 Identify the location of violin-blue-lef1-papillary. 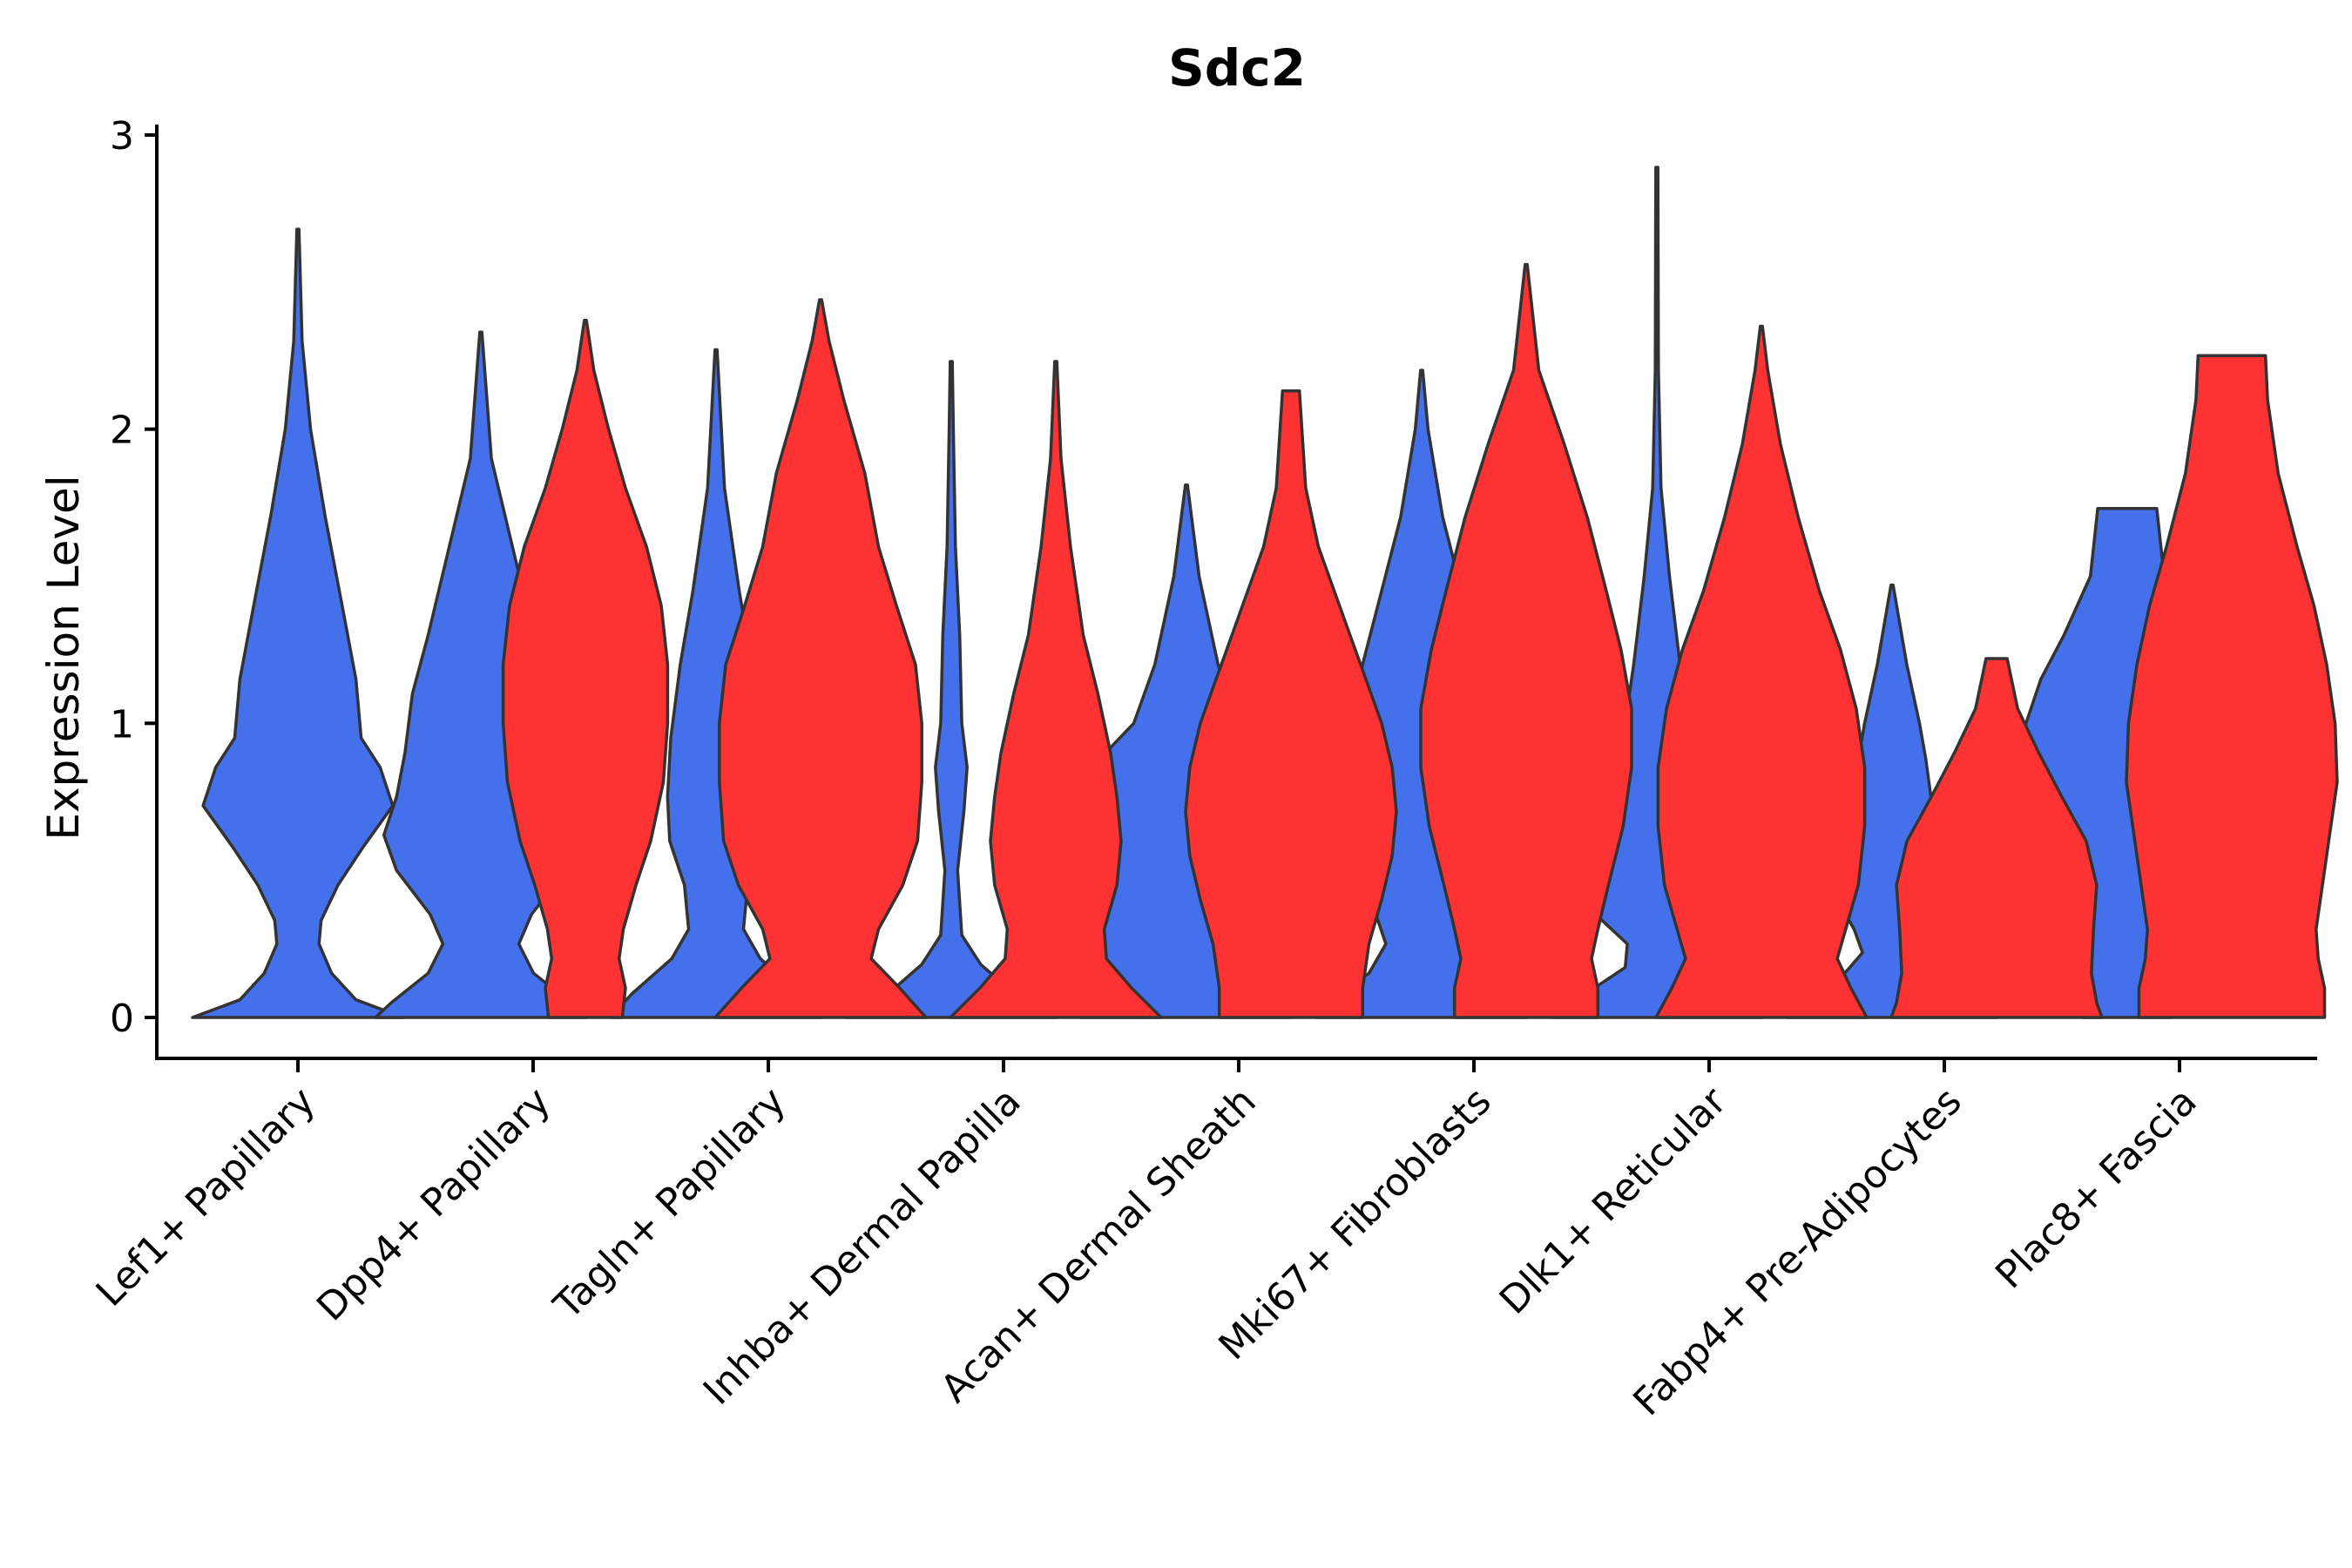
(298, 623).